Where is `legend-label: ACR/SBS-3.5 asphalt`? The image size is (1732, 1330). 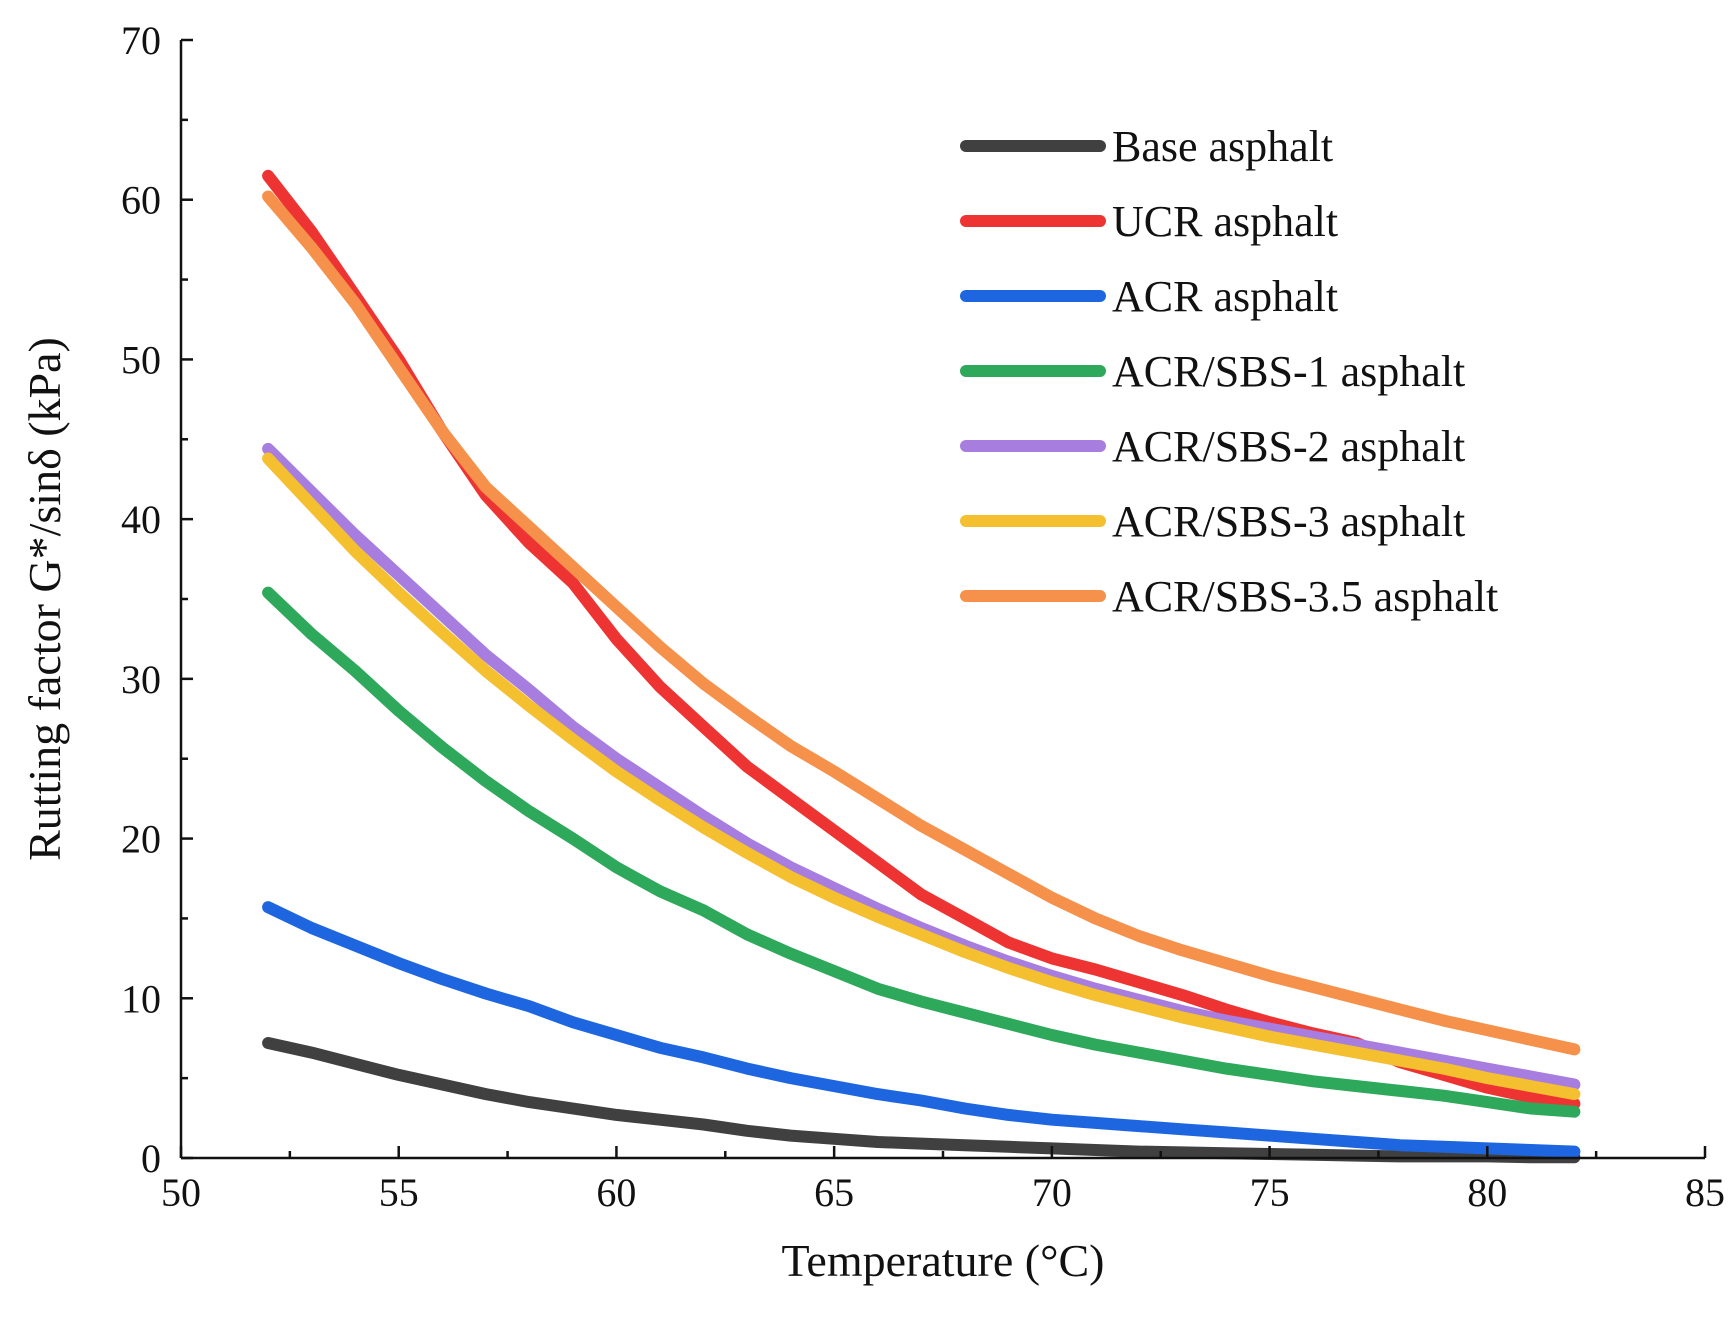
legend-label: ACR/SBS-3.5 asphalt is located at coordinates (1305, 596).